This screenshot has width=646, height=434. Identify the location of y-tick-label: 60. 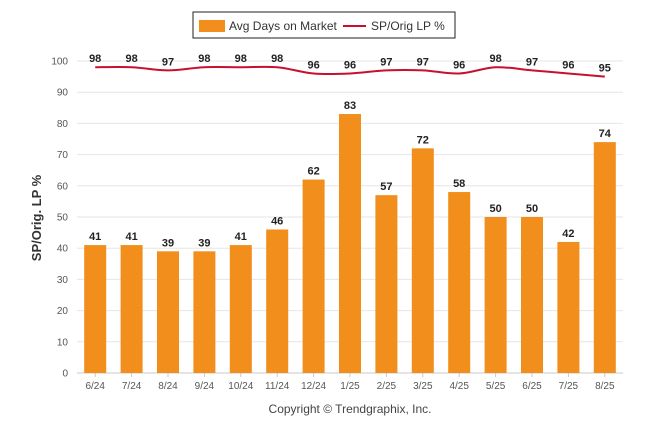
(63, 186).